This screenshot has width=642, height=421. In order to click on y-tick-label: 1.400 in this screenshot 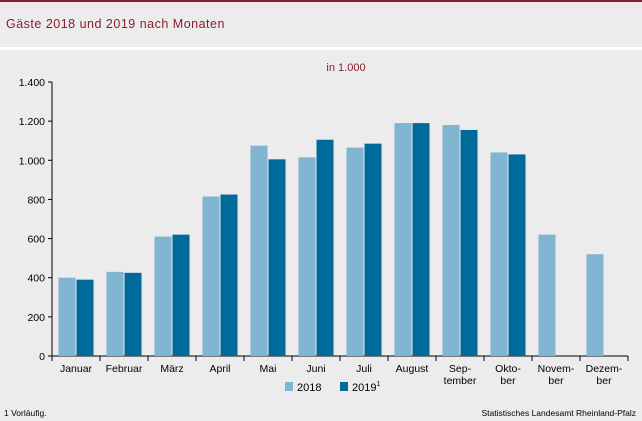, I will do `click(32, 83)`.